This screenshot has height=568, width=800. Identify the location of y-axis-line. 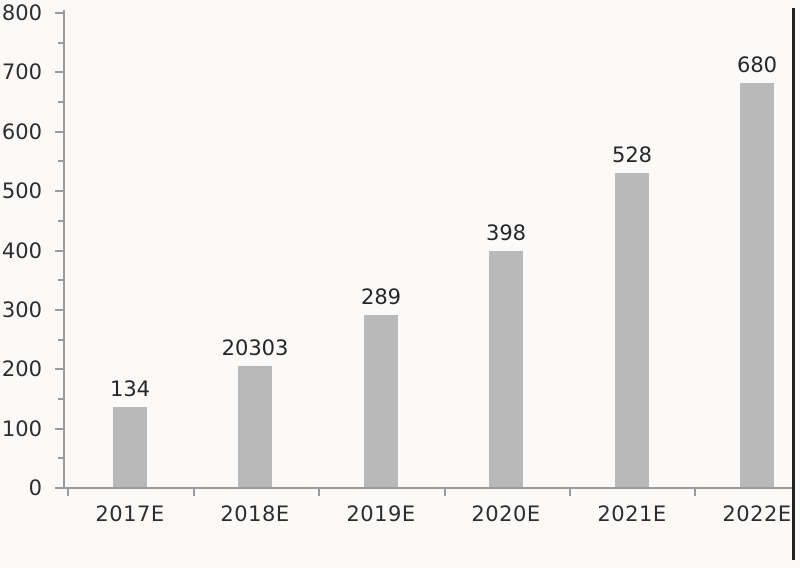
(64, 249).